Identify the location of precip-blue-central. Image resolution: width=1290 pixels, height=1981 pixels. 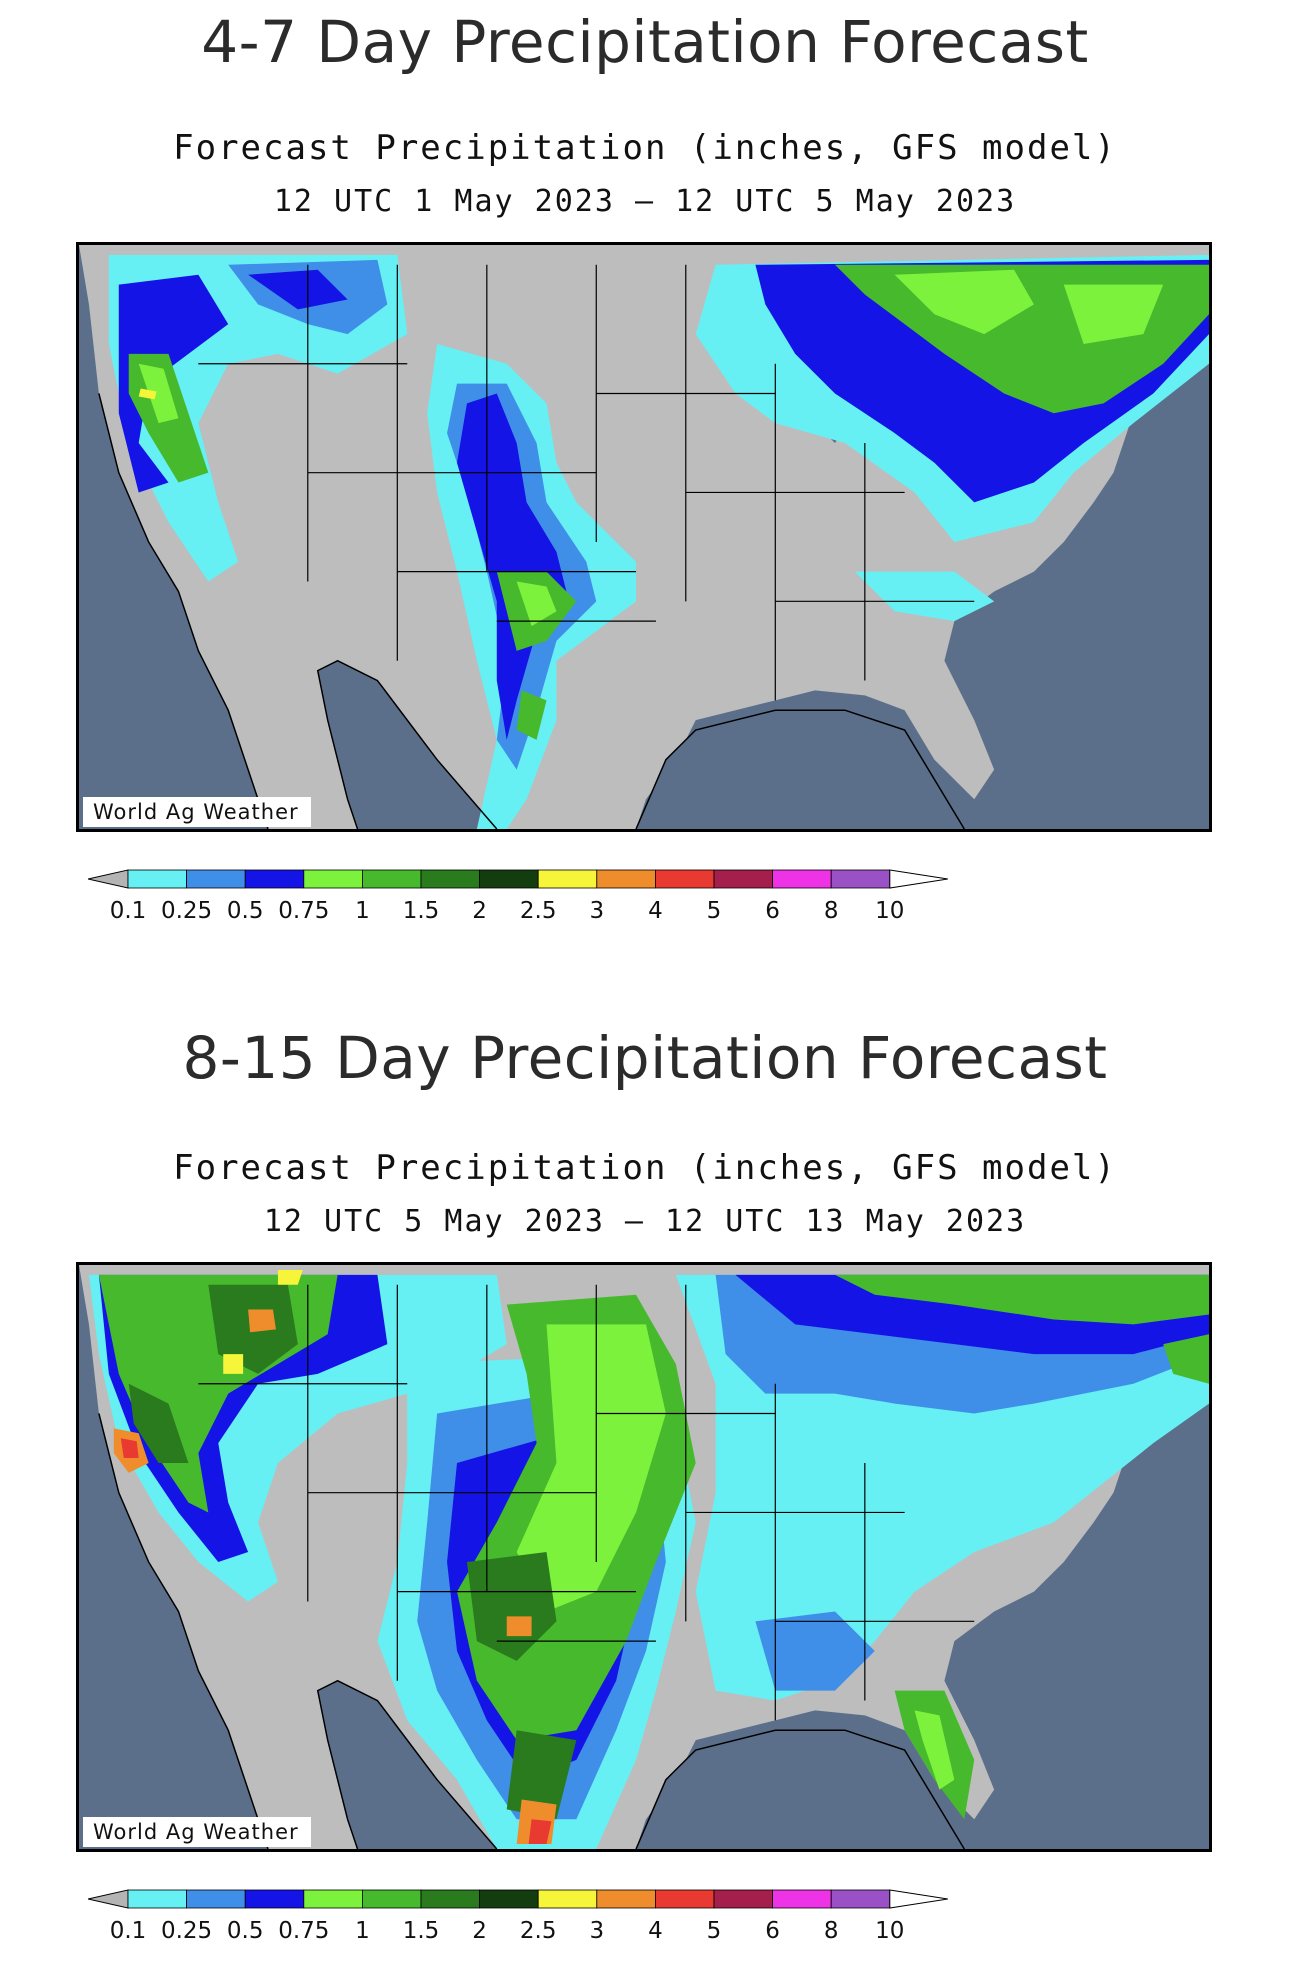
(511, 566).